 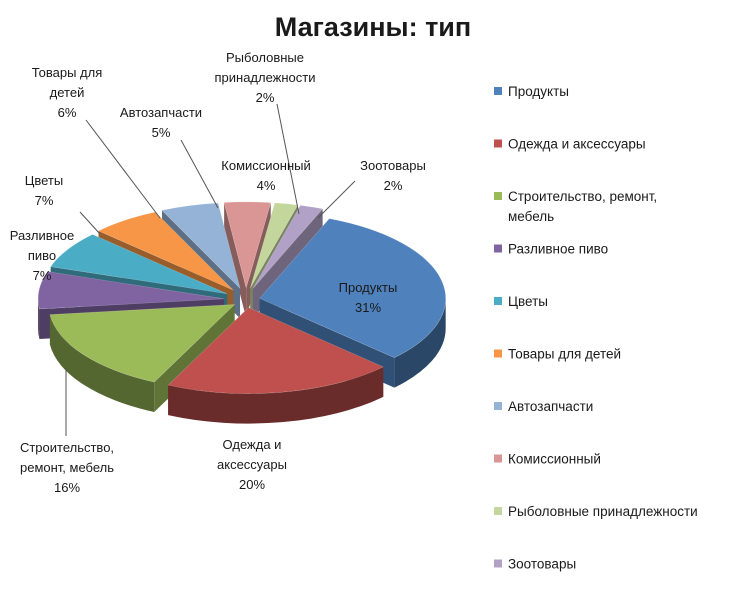 I want to click on legend-item-9: Рыболовные принадлежности, so click(x=596, y=511).